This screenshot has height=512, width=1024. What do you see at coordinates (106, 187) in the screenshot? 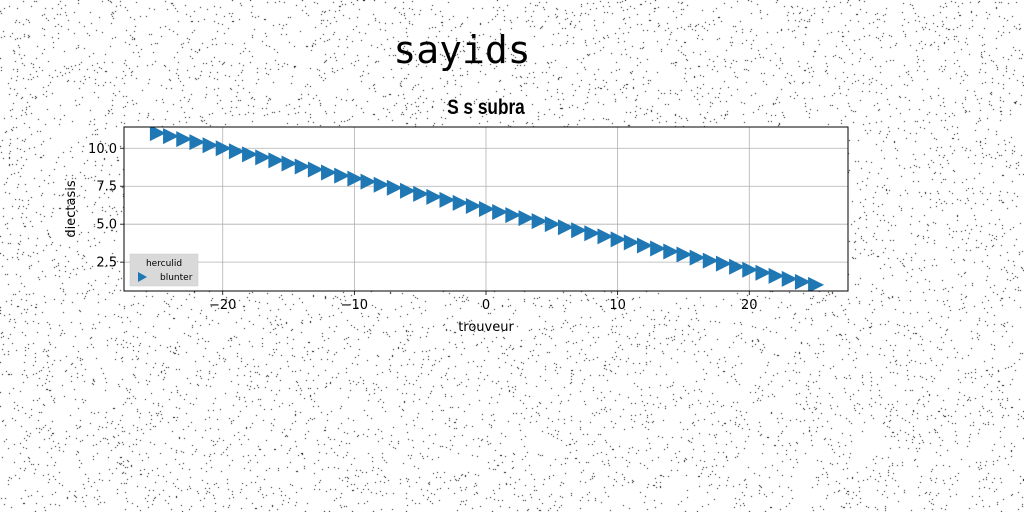
I see `y-tick-label: 7.5` at bounding box center [106, 187].